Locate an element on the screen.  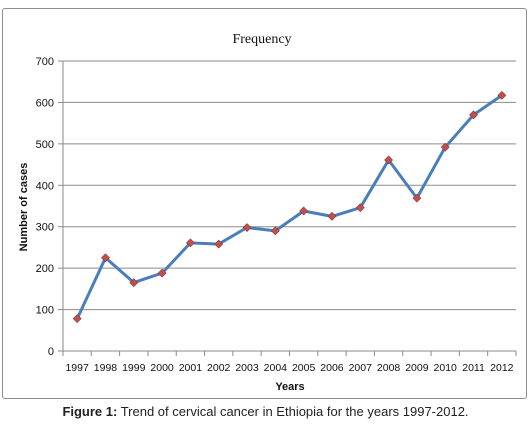
y-tick-label: 500 is located at coordinates (45, 145).